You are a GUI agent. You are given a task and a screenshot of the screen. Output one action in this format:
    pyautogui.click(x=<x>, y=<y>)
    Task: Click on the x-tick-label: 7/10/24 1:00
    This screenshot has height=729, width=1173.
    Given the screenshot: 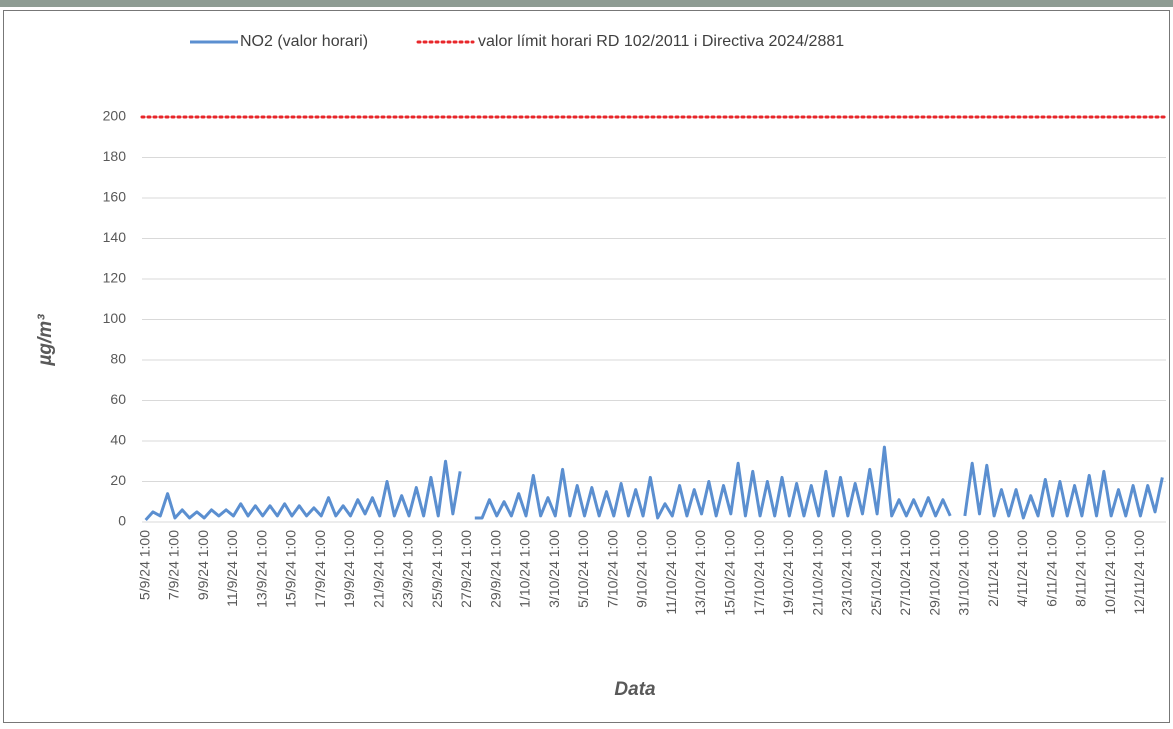 What is the action you would take?
    pyautogui.click(x=612, y=569)
    